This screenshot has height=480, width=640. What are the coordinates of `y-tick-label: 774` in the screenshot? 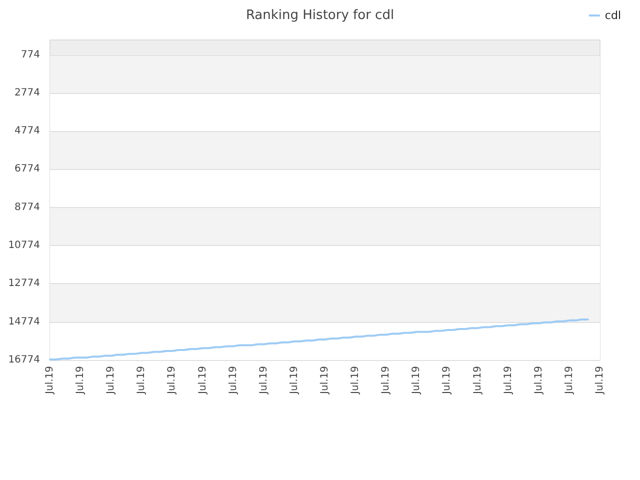 It's located at (30, 54).